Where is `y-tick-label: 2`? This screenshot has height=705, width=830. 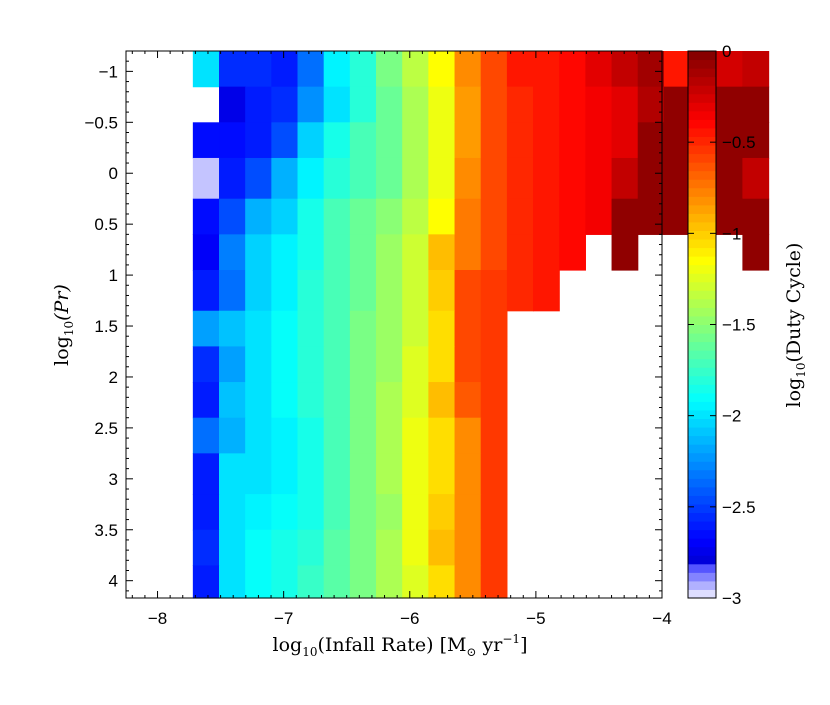 y-tick-label: 2 is located at coordinates (113, 377).